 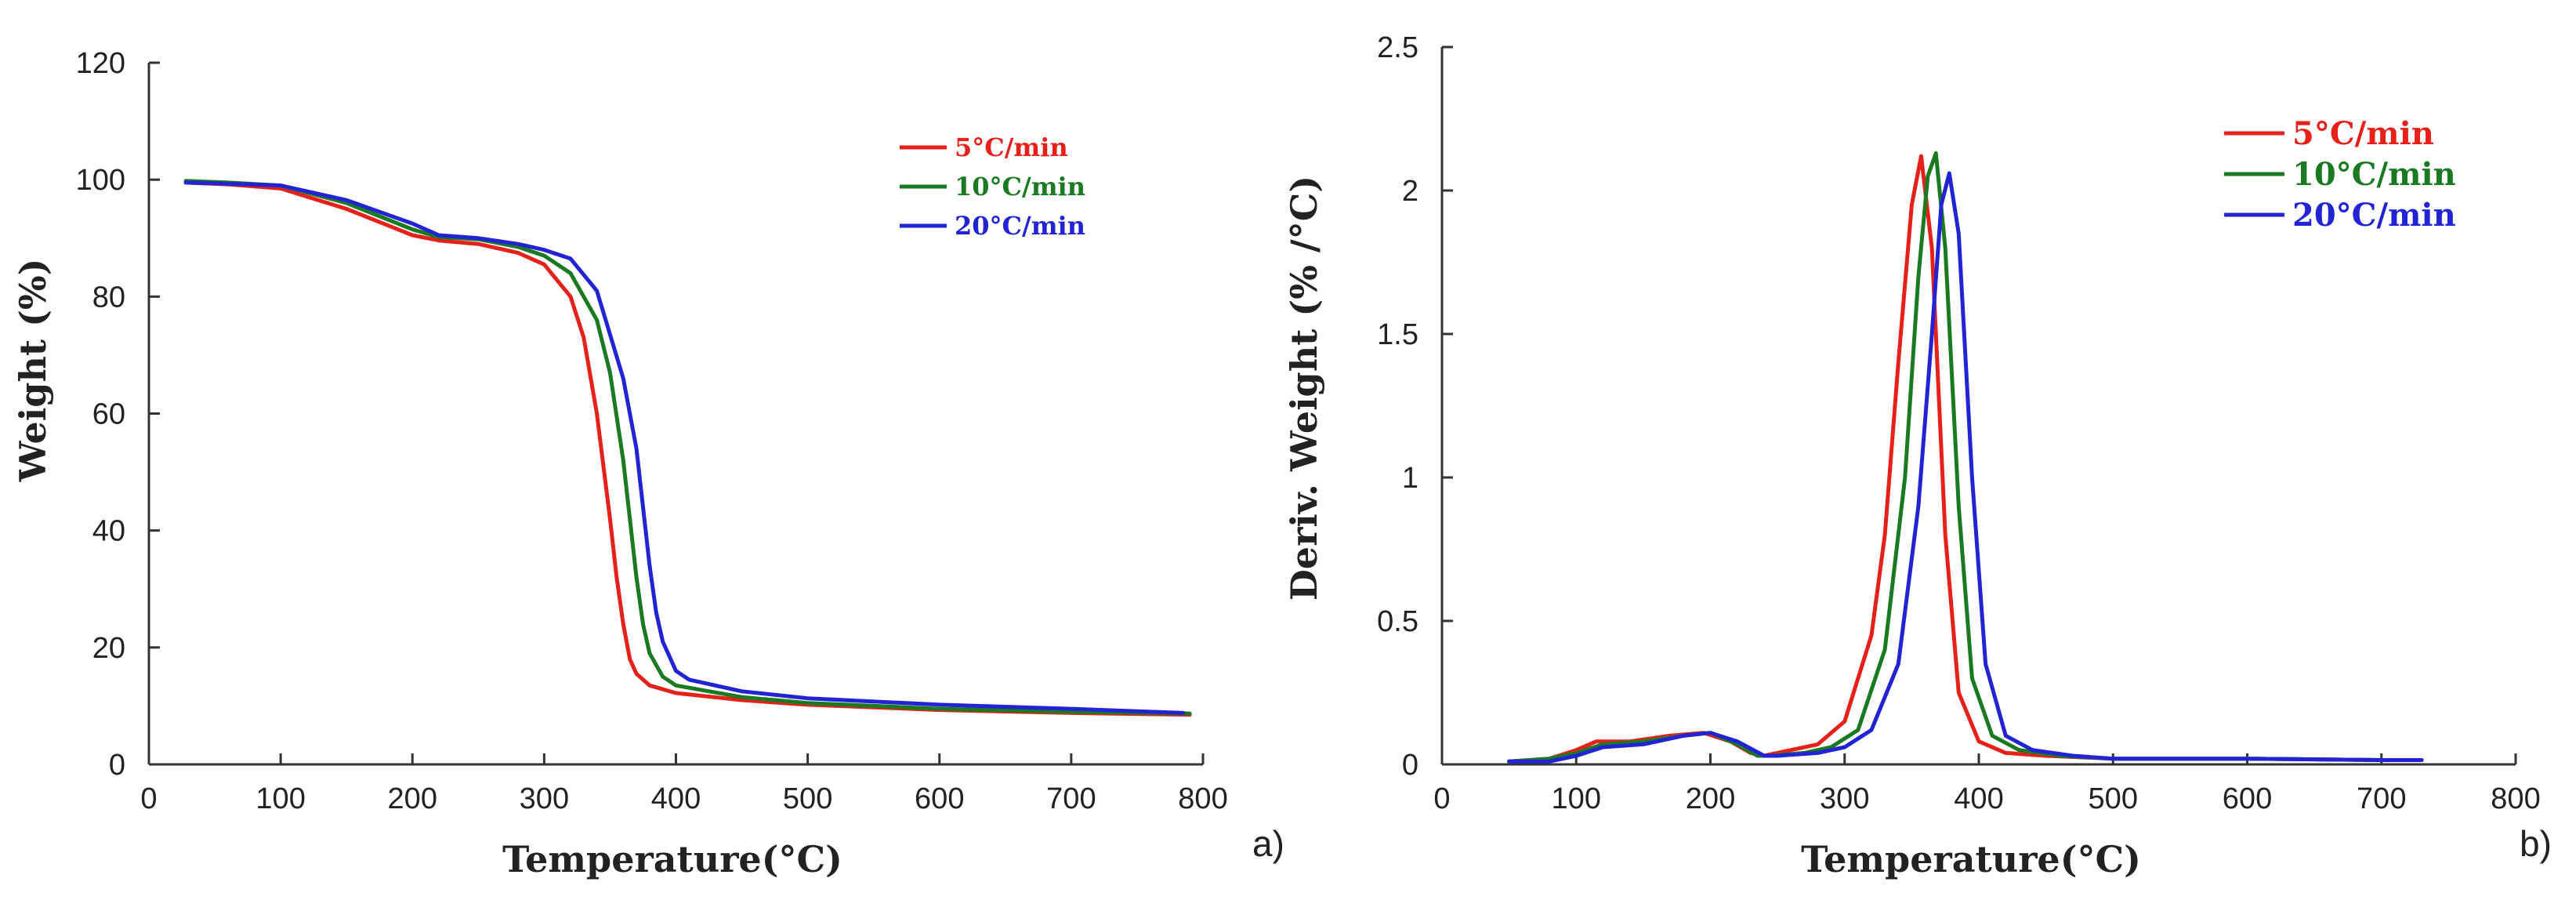 What do you see at coordinates (108, 415) in the screenshot?
I see `panel-a-y-tick-label: 60` at bounding box center [108, 415].